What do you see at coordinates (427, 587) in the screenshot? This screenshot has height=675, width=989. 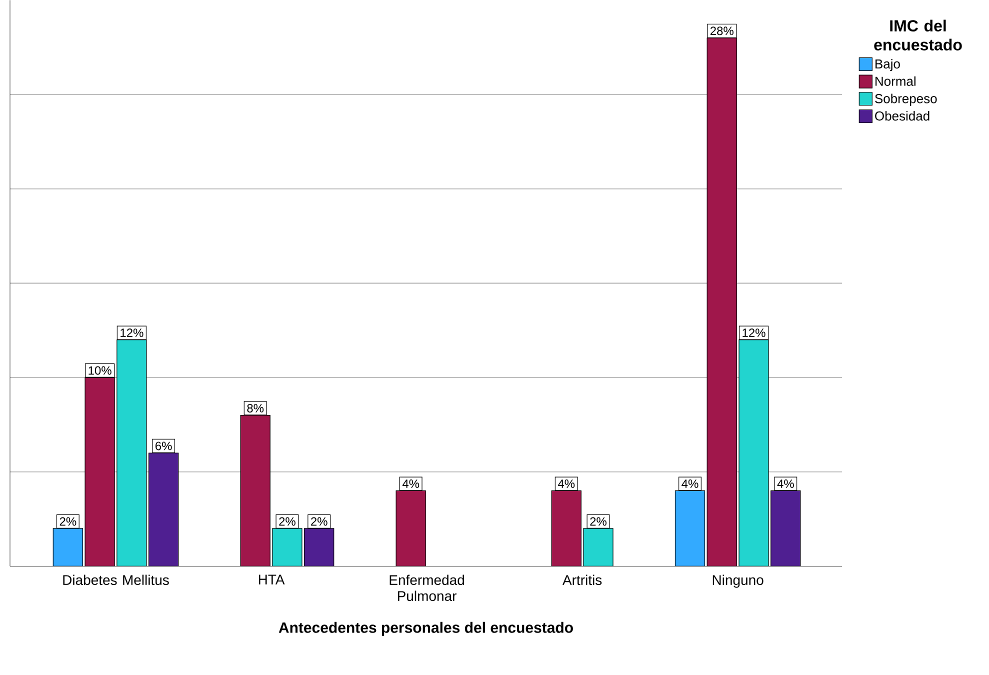 I see `x-tick-label: Enfermedad Pulmonar` at bounding box center [427, 587].